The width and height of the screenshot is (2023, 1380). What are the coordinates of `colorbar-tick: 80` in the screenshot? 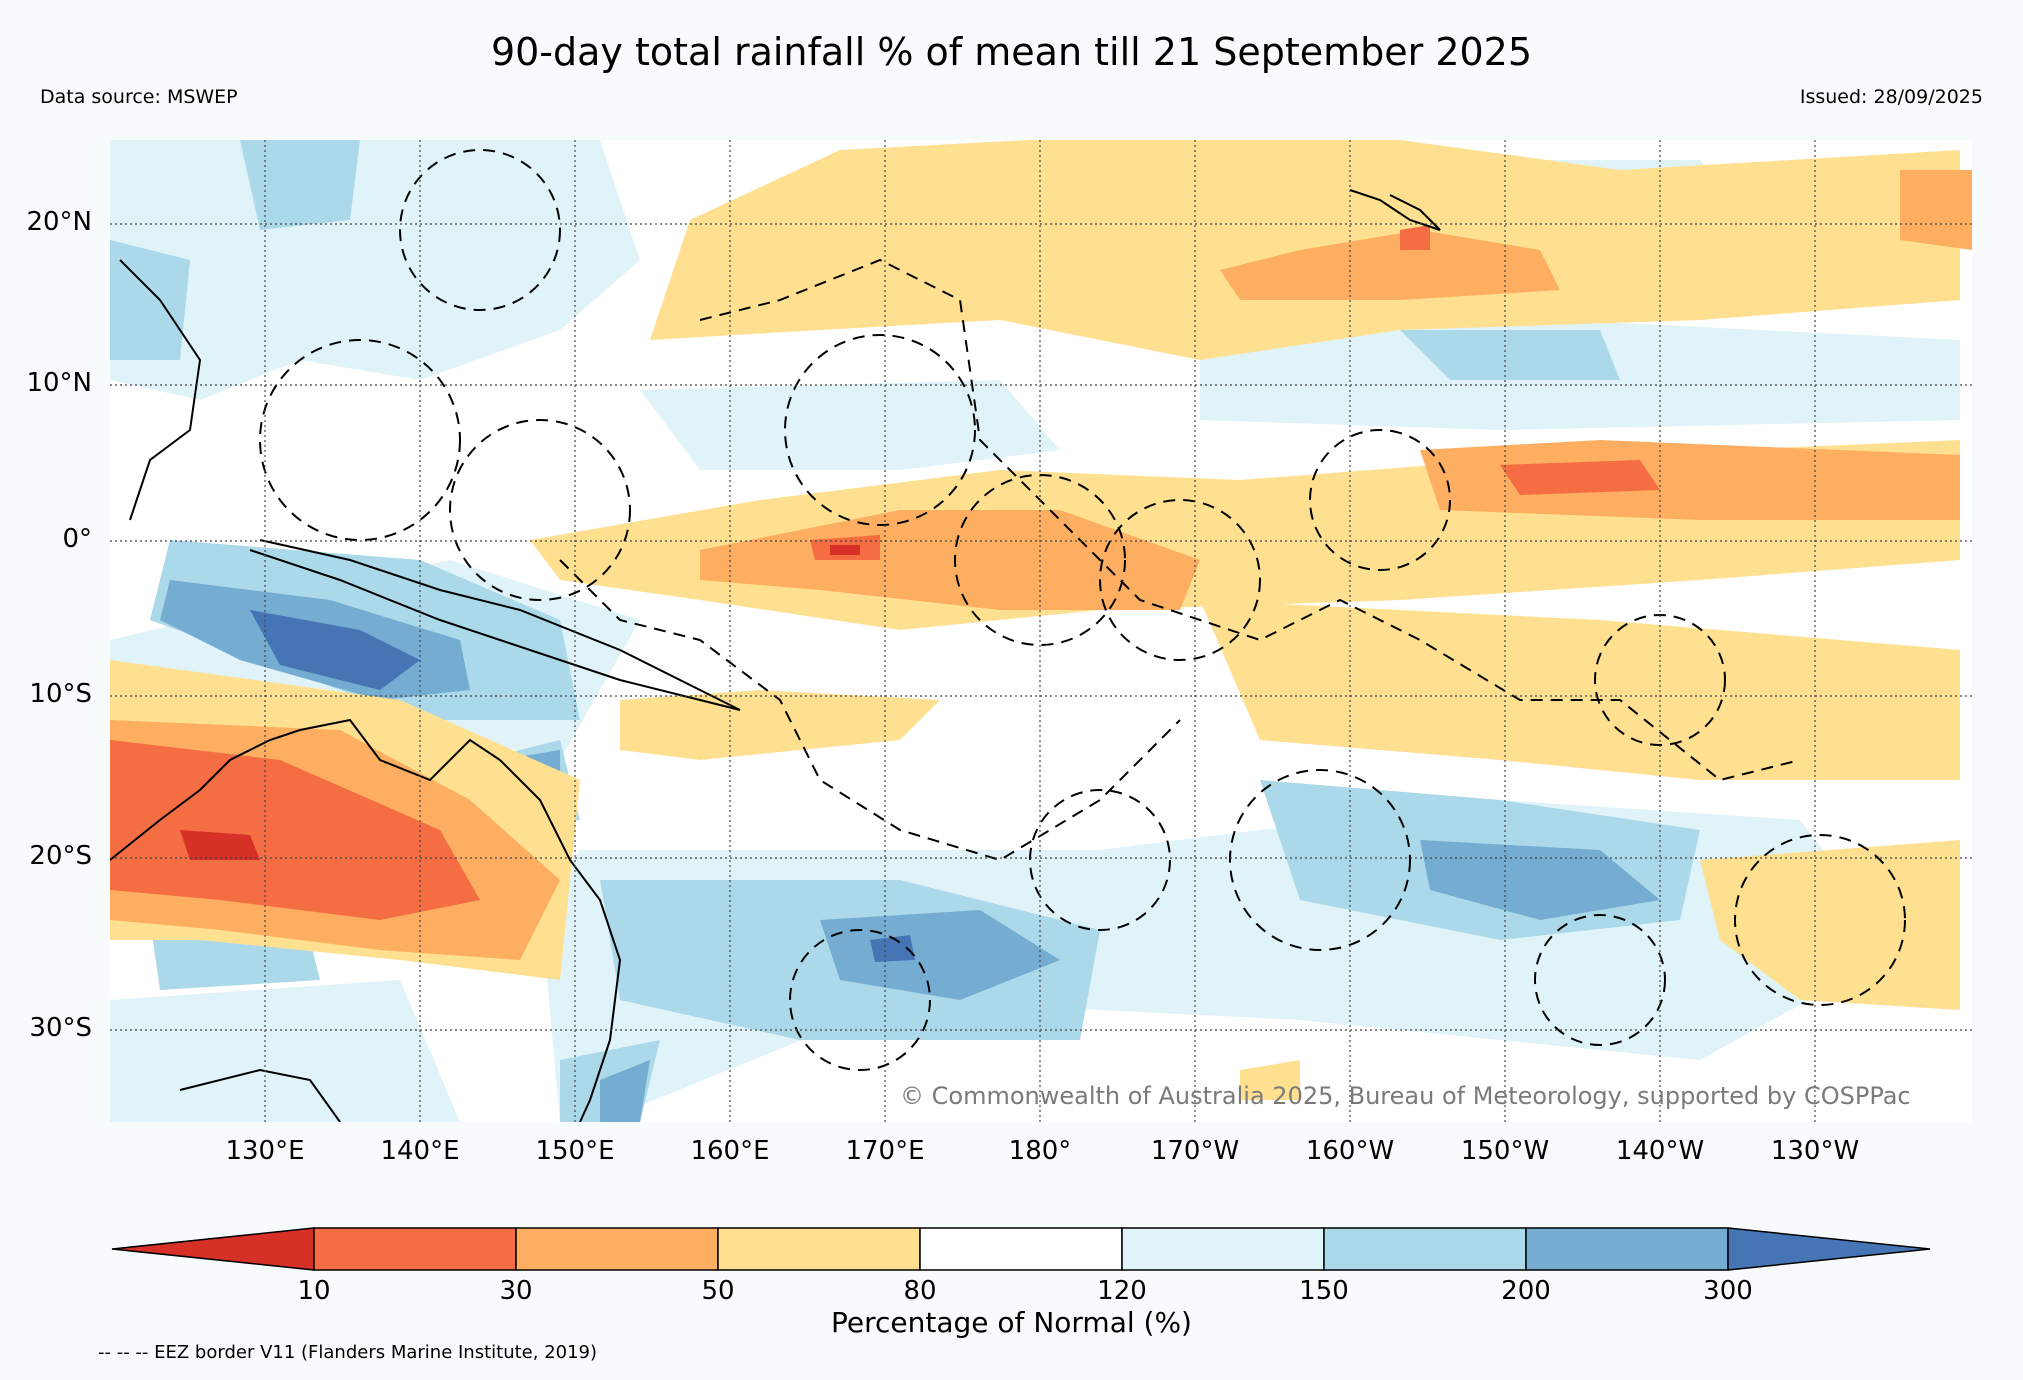 It's located at (920, 1291).